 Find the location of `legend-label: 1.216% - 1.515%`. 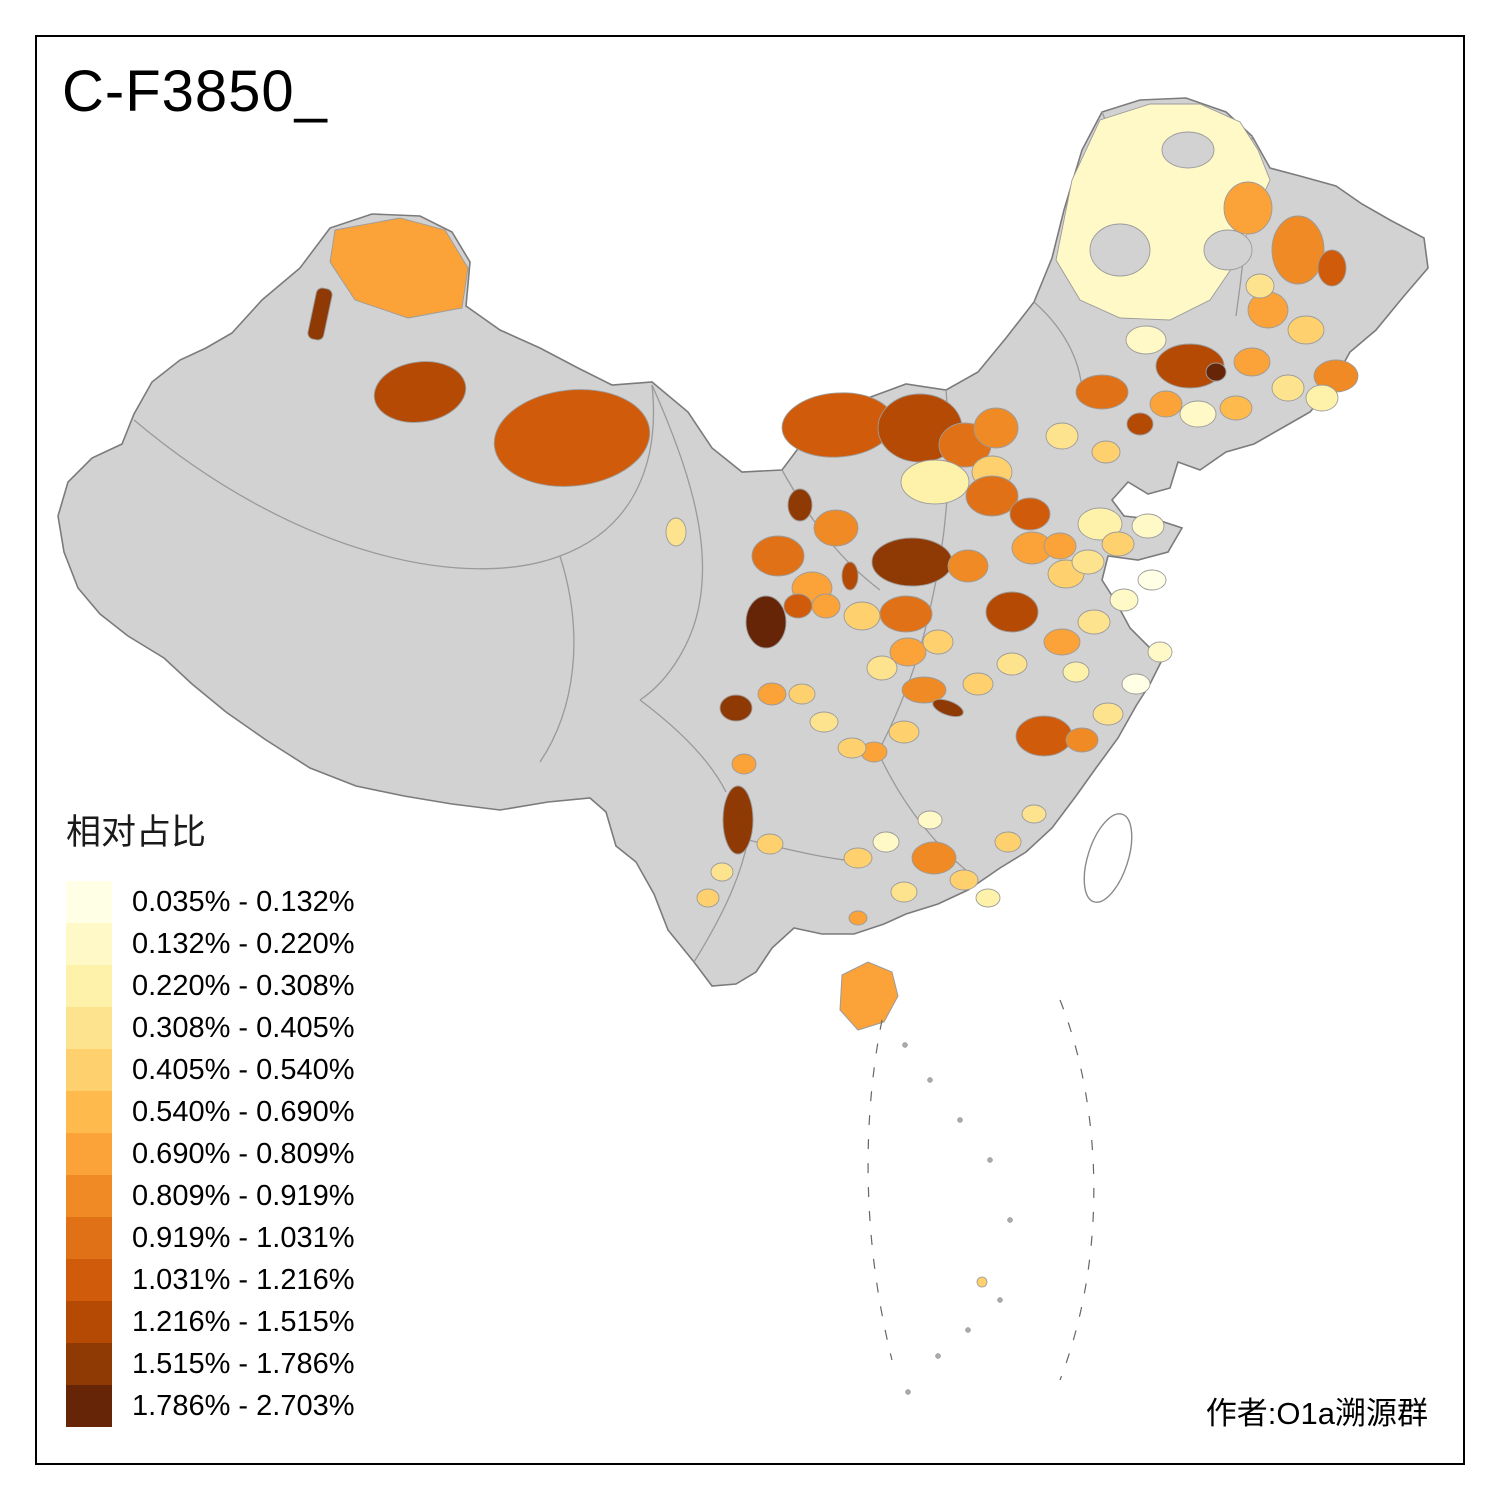

legend-label: 1.216% - 1.515% is located at coordinates (243, 1321).